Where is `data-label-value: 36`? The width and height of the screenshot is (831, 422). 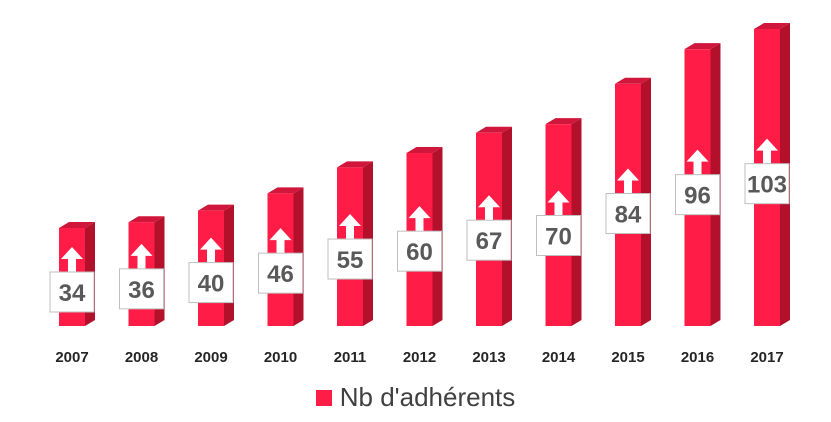
data-label-value: 36 is located at coordinates (141, 290).